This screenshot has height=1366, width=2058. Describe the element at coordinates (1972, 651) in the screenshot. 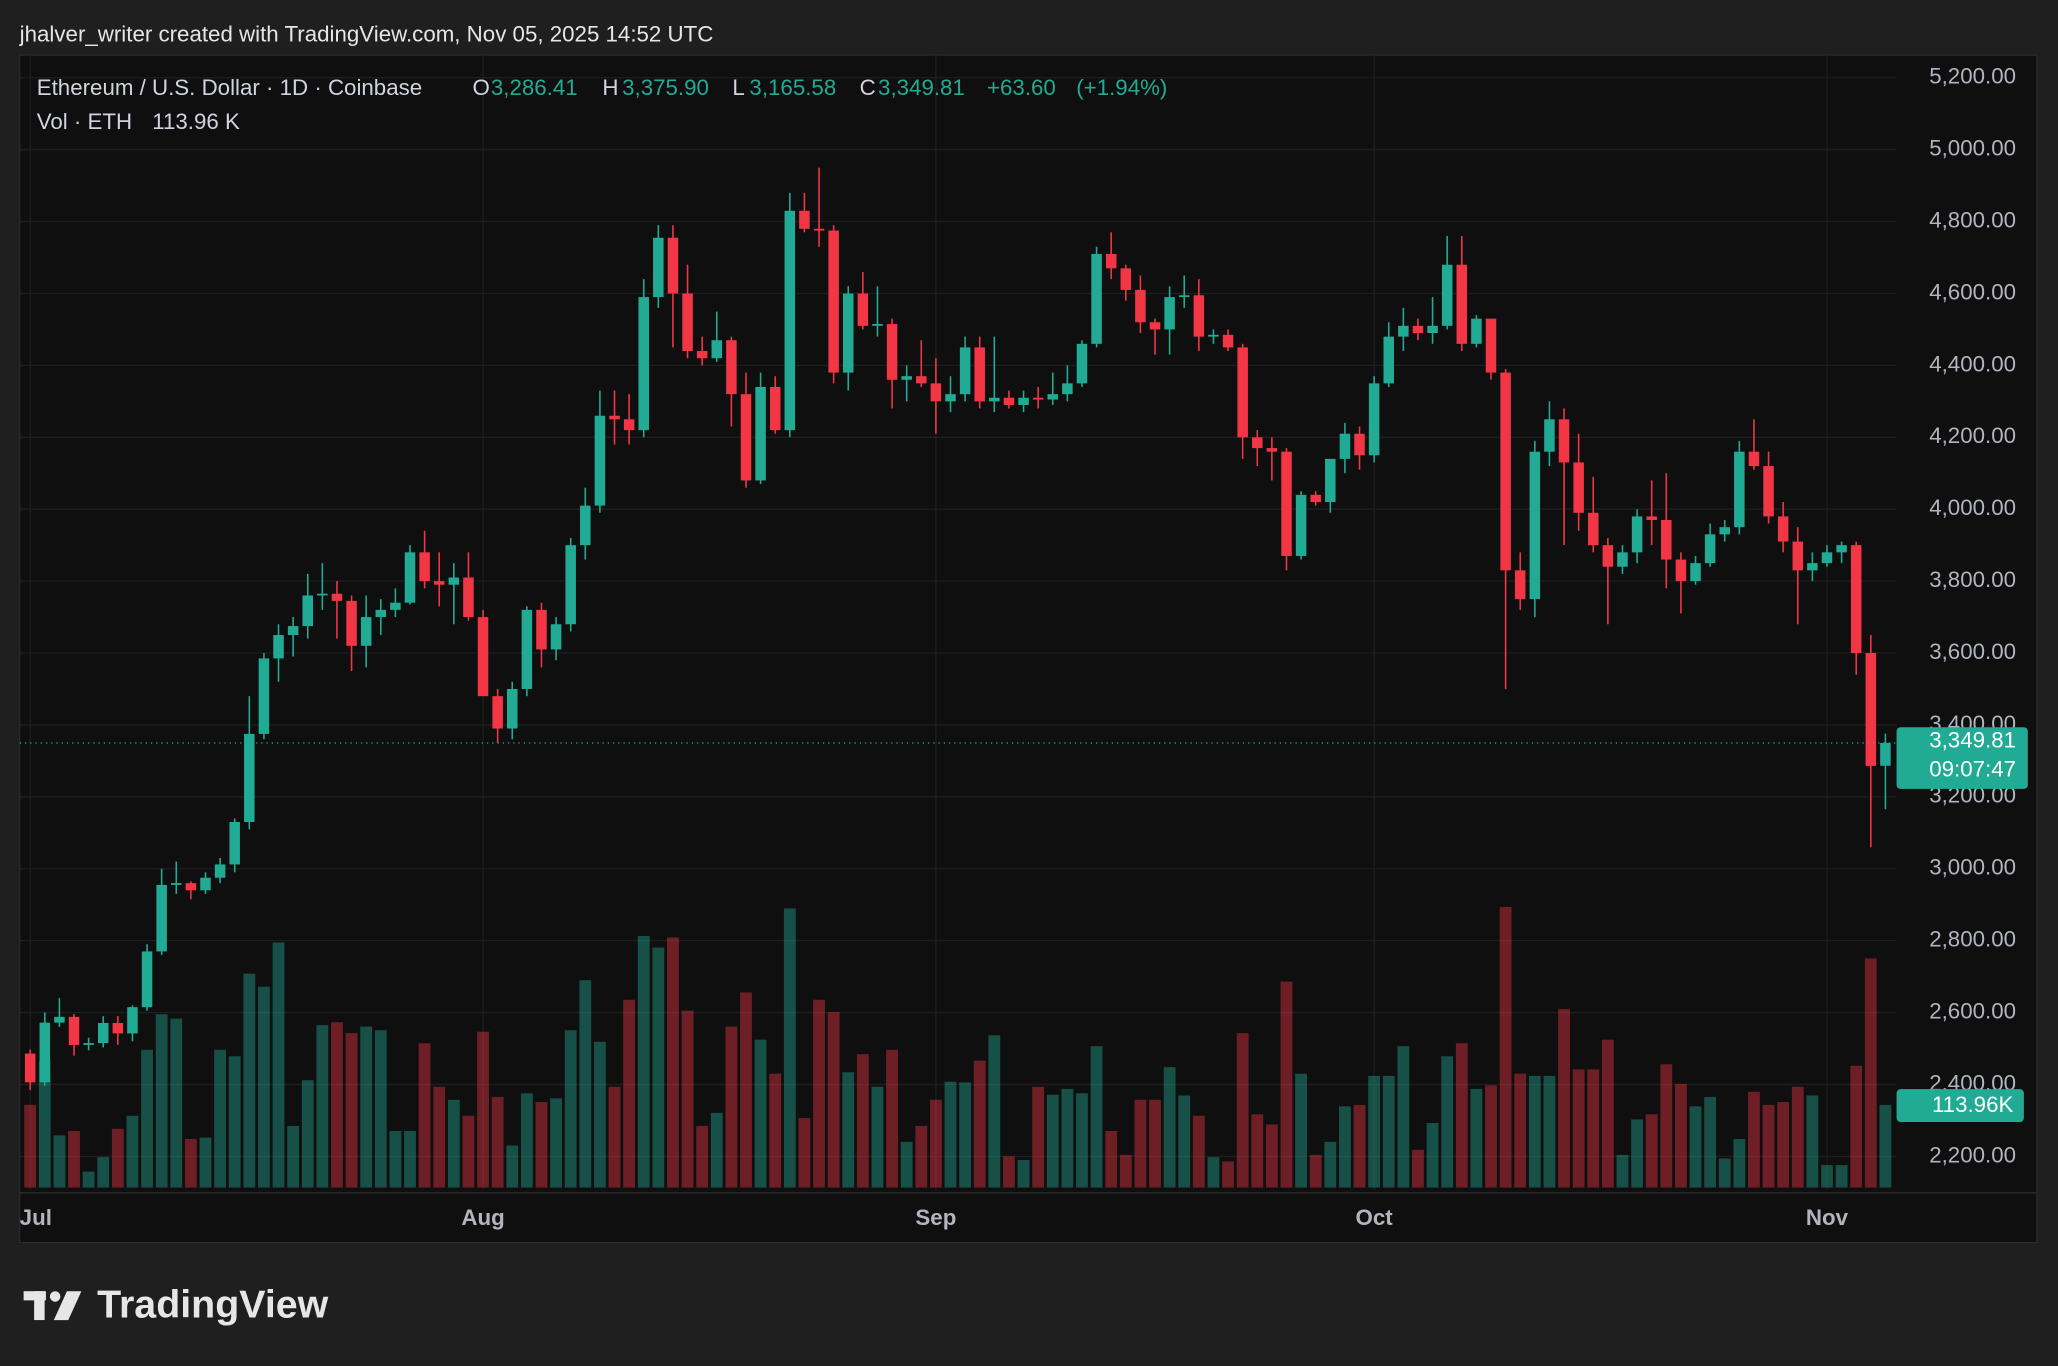

I see `y-tick-label: 3,600.00` at that location.